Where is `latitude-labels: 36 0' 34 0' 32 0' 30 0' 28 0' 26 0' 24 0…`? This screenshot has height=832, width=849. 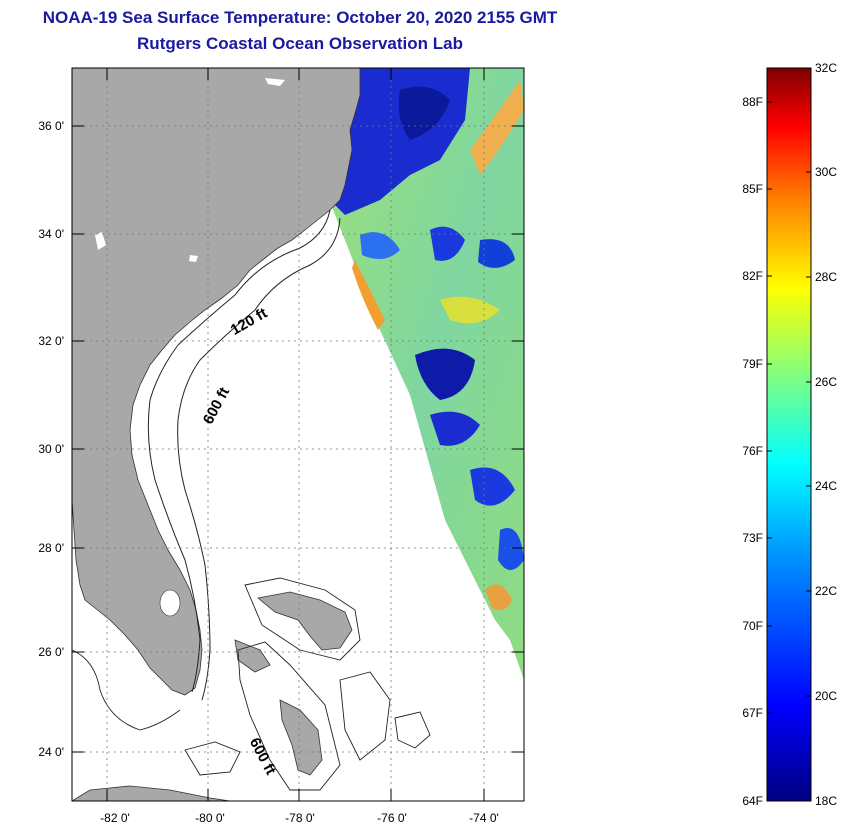 latitude-labels: 36 0' 34 0' 32 0' 30 0' 28 0' 26 0' 24 0… is located at coordinates (51, 439).